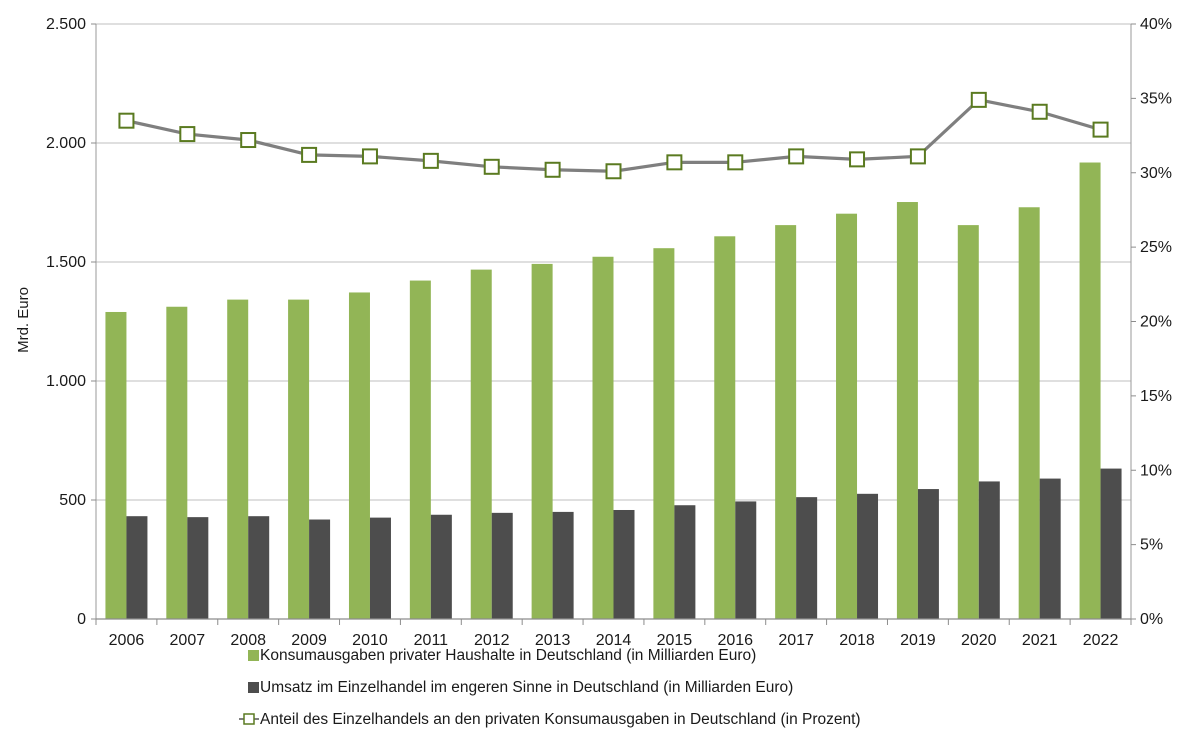 The height and width of the screenshot is (745, 1191). Describe the element at coordinates (1156, 24) in the screenshot. I see `y2-tick-label: 40%` at that location.